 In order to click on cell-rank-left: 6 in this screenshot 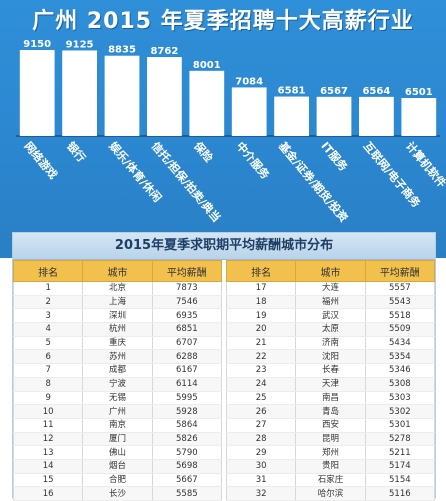, I will do `click(48, 357)`.